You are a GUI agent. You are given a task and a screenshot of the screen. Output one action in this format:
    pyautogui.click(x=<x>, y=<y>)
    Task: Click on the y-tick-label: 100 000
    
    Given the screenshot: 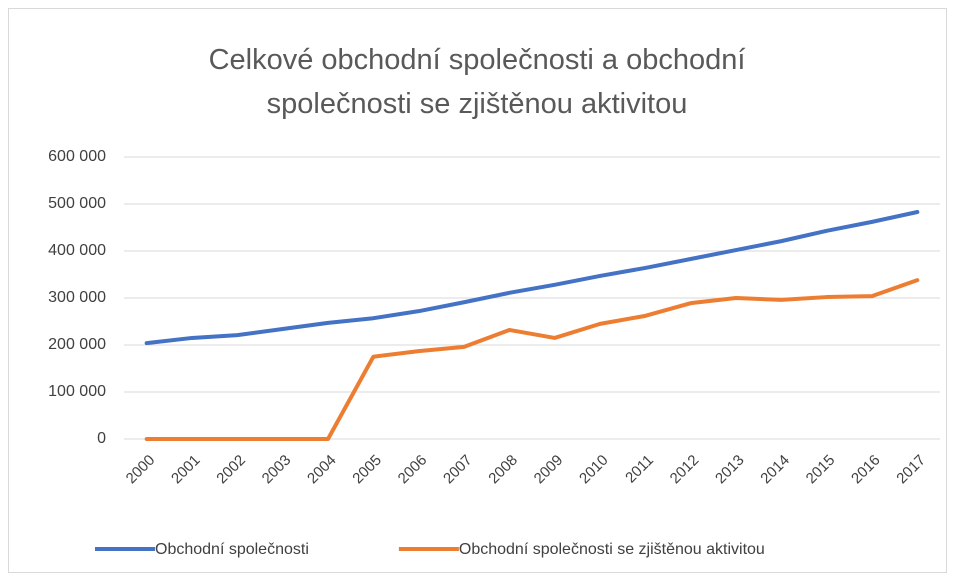 What is the action you would take?
    pyautogui.click(x=77, y=391)
    